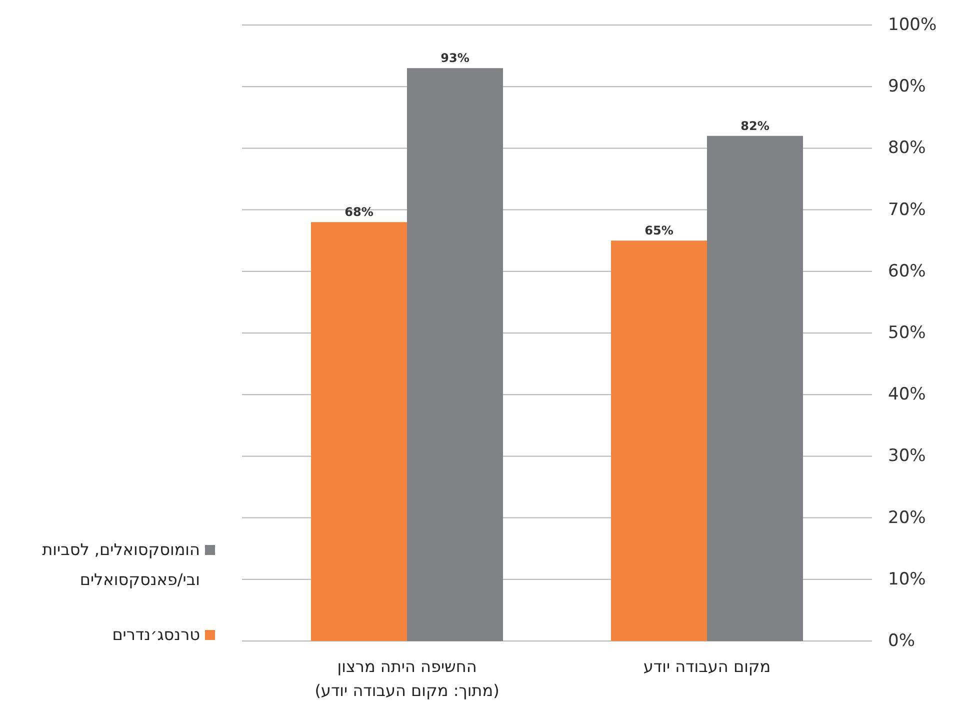  Describe the element at coordinates (120, 565) in the screenshot. I see `legend-label: הומוסקסואלים, לסביות ובי/פאנסקסואלים` at that location.